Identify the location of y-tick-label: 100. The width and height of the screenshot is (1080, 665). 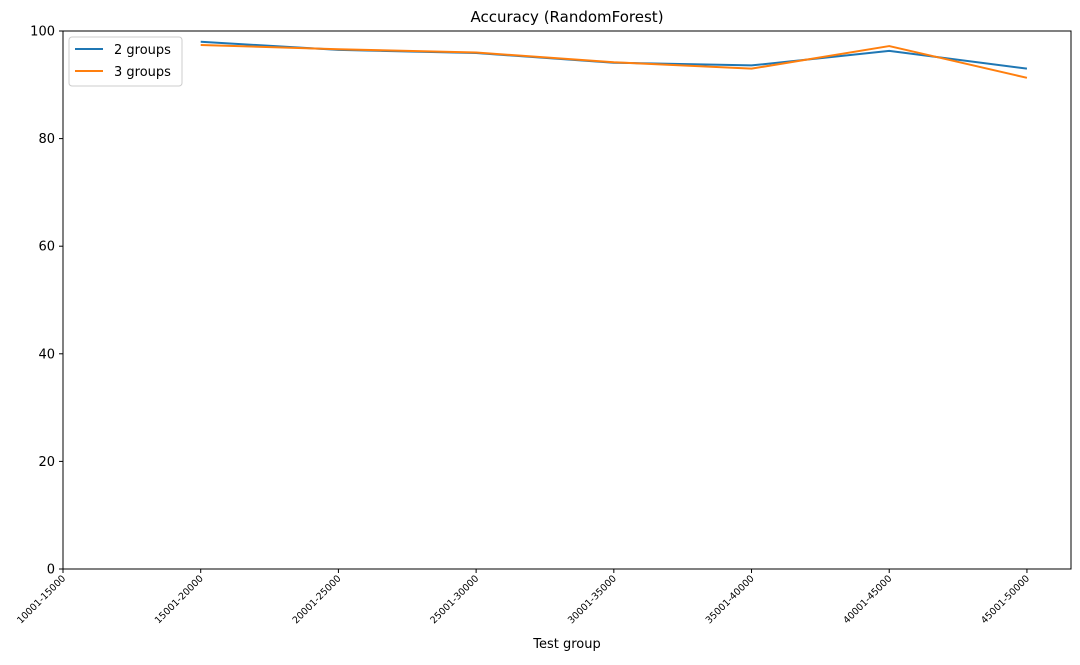
(42, 32).